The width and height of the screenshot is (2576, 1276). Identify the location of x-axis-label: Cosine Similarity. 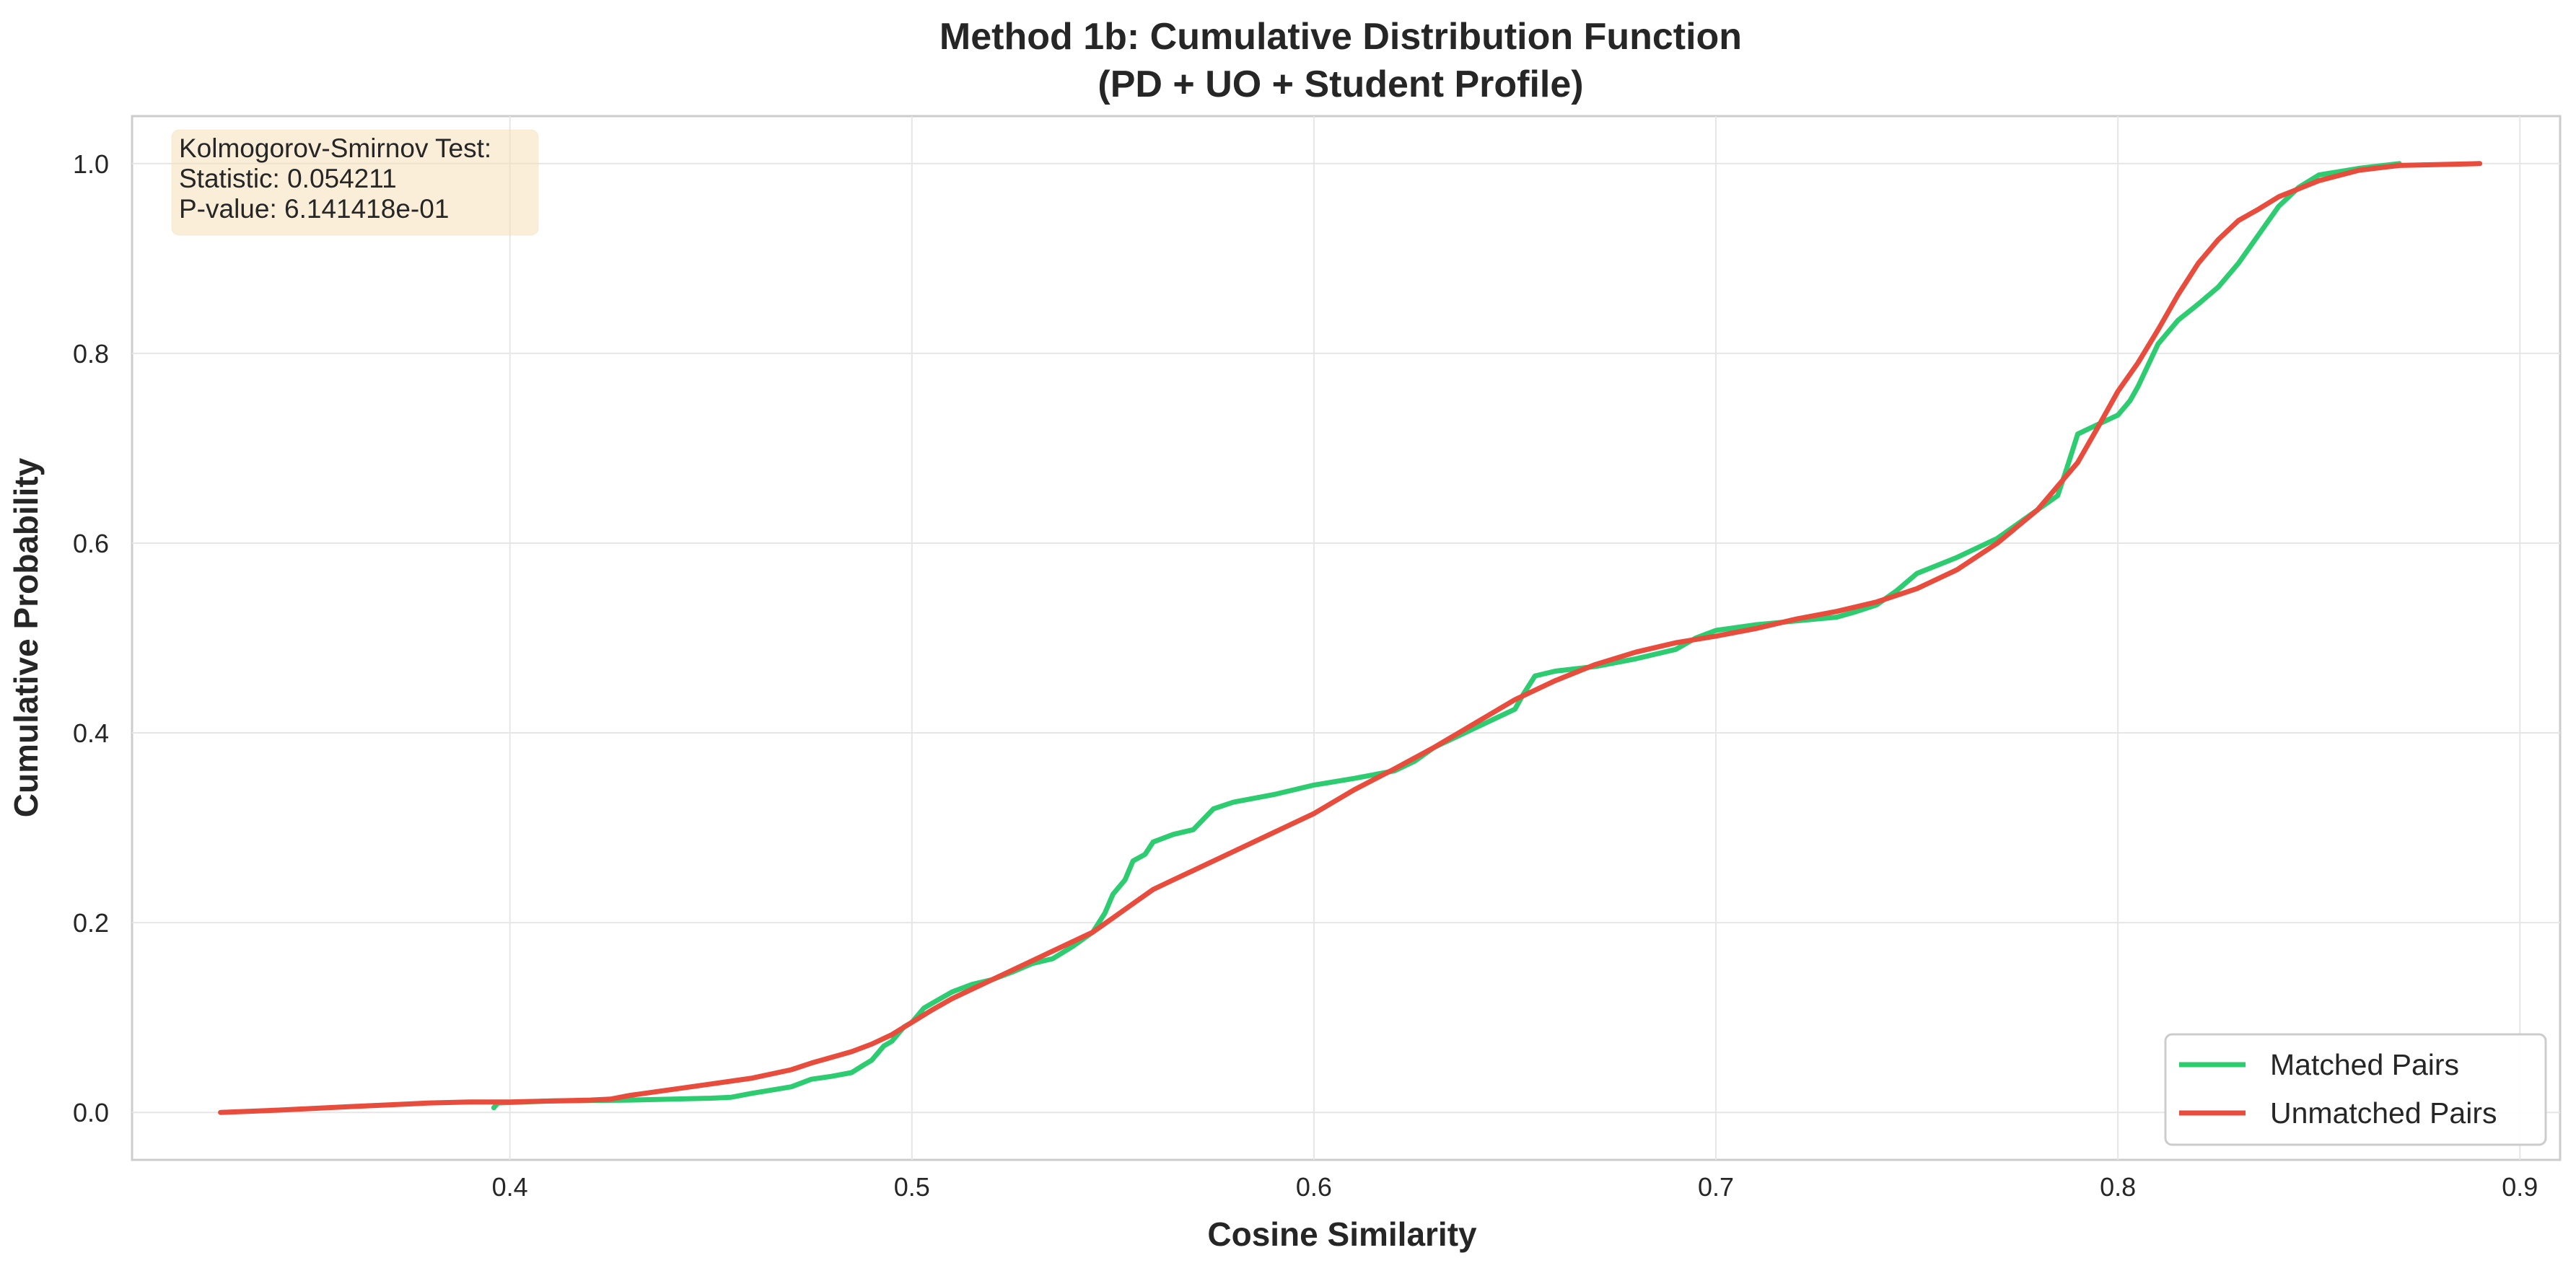
(1342, 1234).